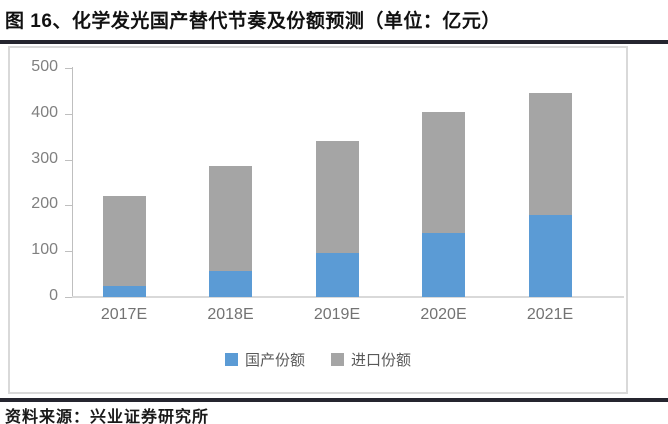  I want to click on x-axis-line, so click(348, 297).